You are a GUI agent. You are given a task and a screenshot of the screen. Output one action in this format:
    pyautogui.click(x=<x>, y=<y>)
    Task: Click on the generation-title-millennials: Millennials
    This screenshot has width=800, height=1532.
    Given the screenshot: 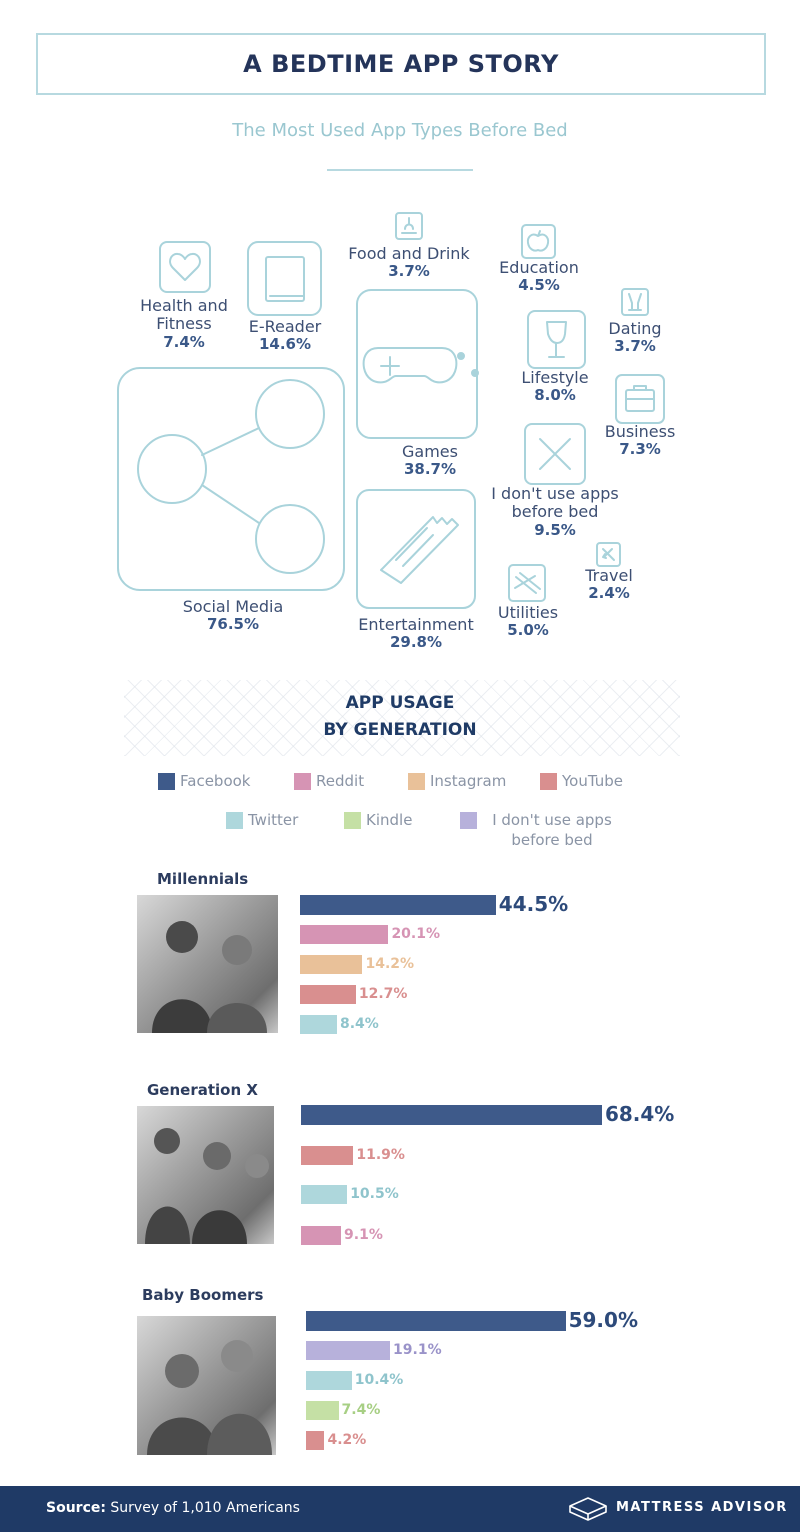 What is the action you would take?
    pyautogui.click(x=203, y=879)
    